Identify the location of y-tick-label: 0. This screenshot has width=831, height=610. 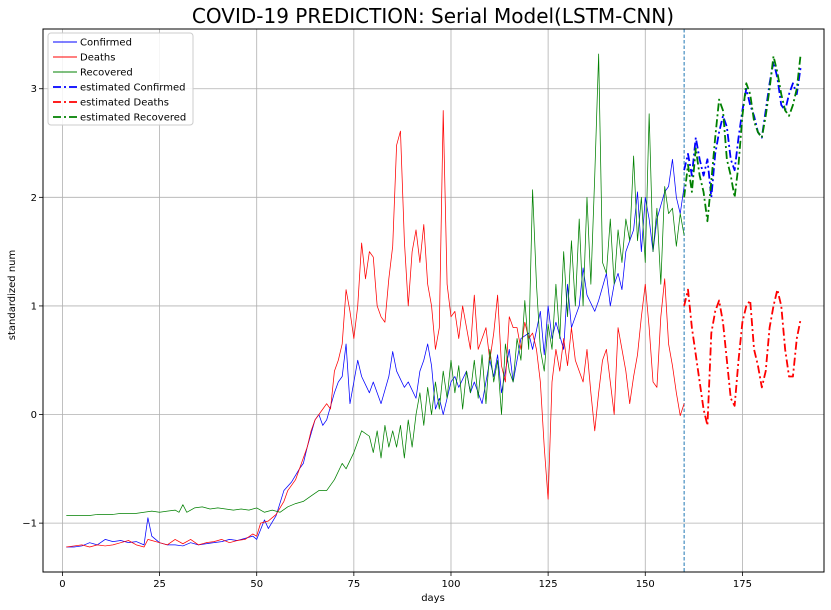
(34, 415).